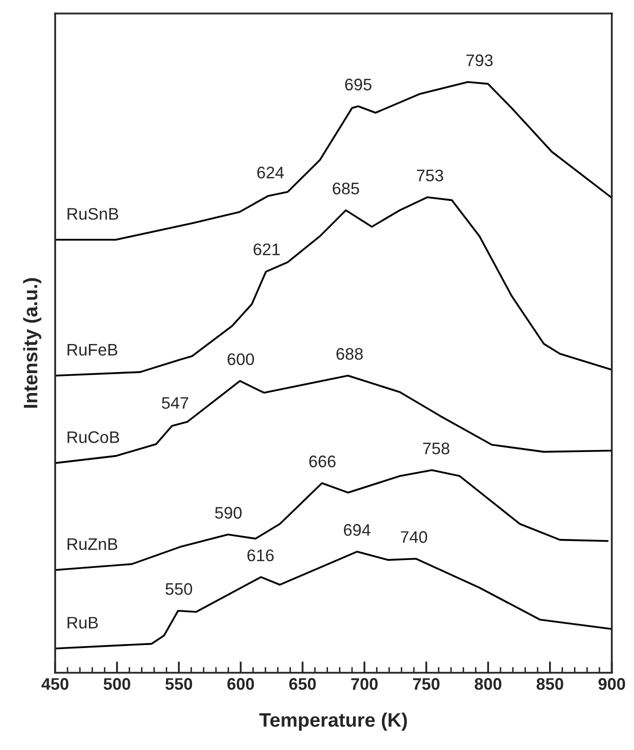  I want to click on series-label: RuZnB, so click(93, 544).